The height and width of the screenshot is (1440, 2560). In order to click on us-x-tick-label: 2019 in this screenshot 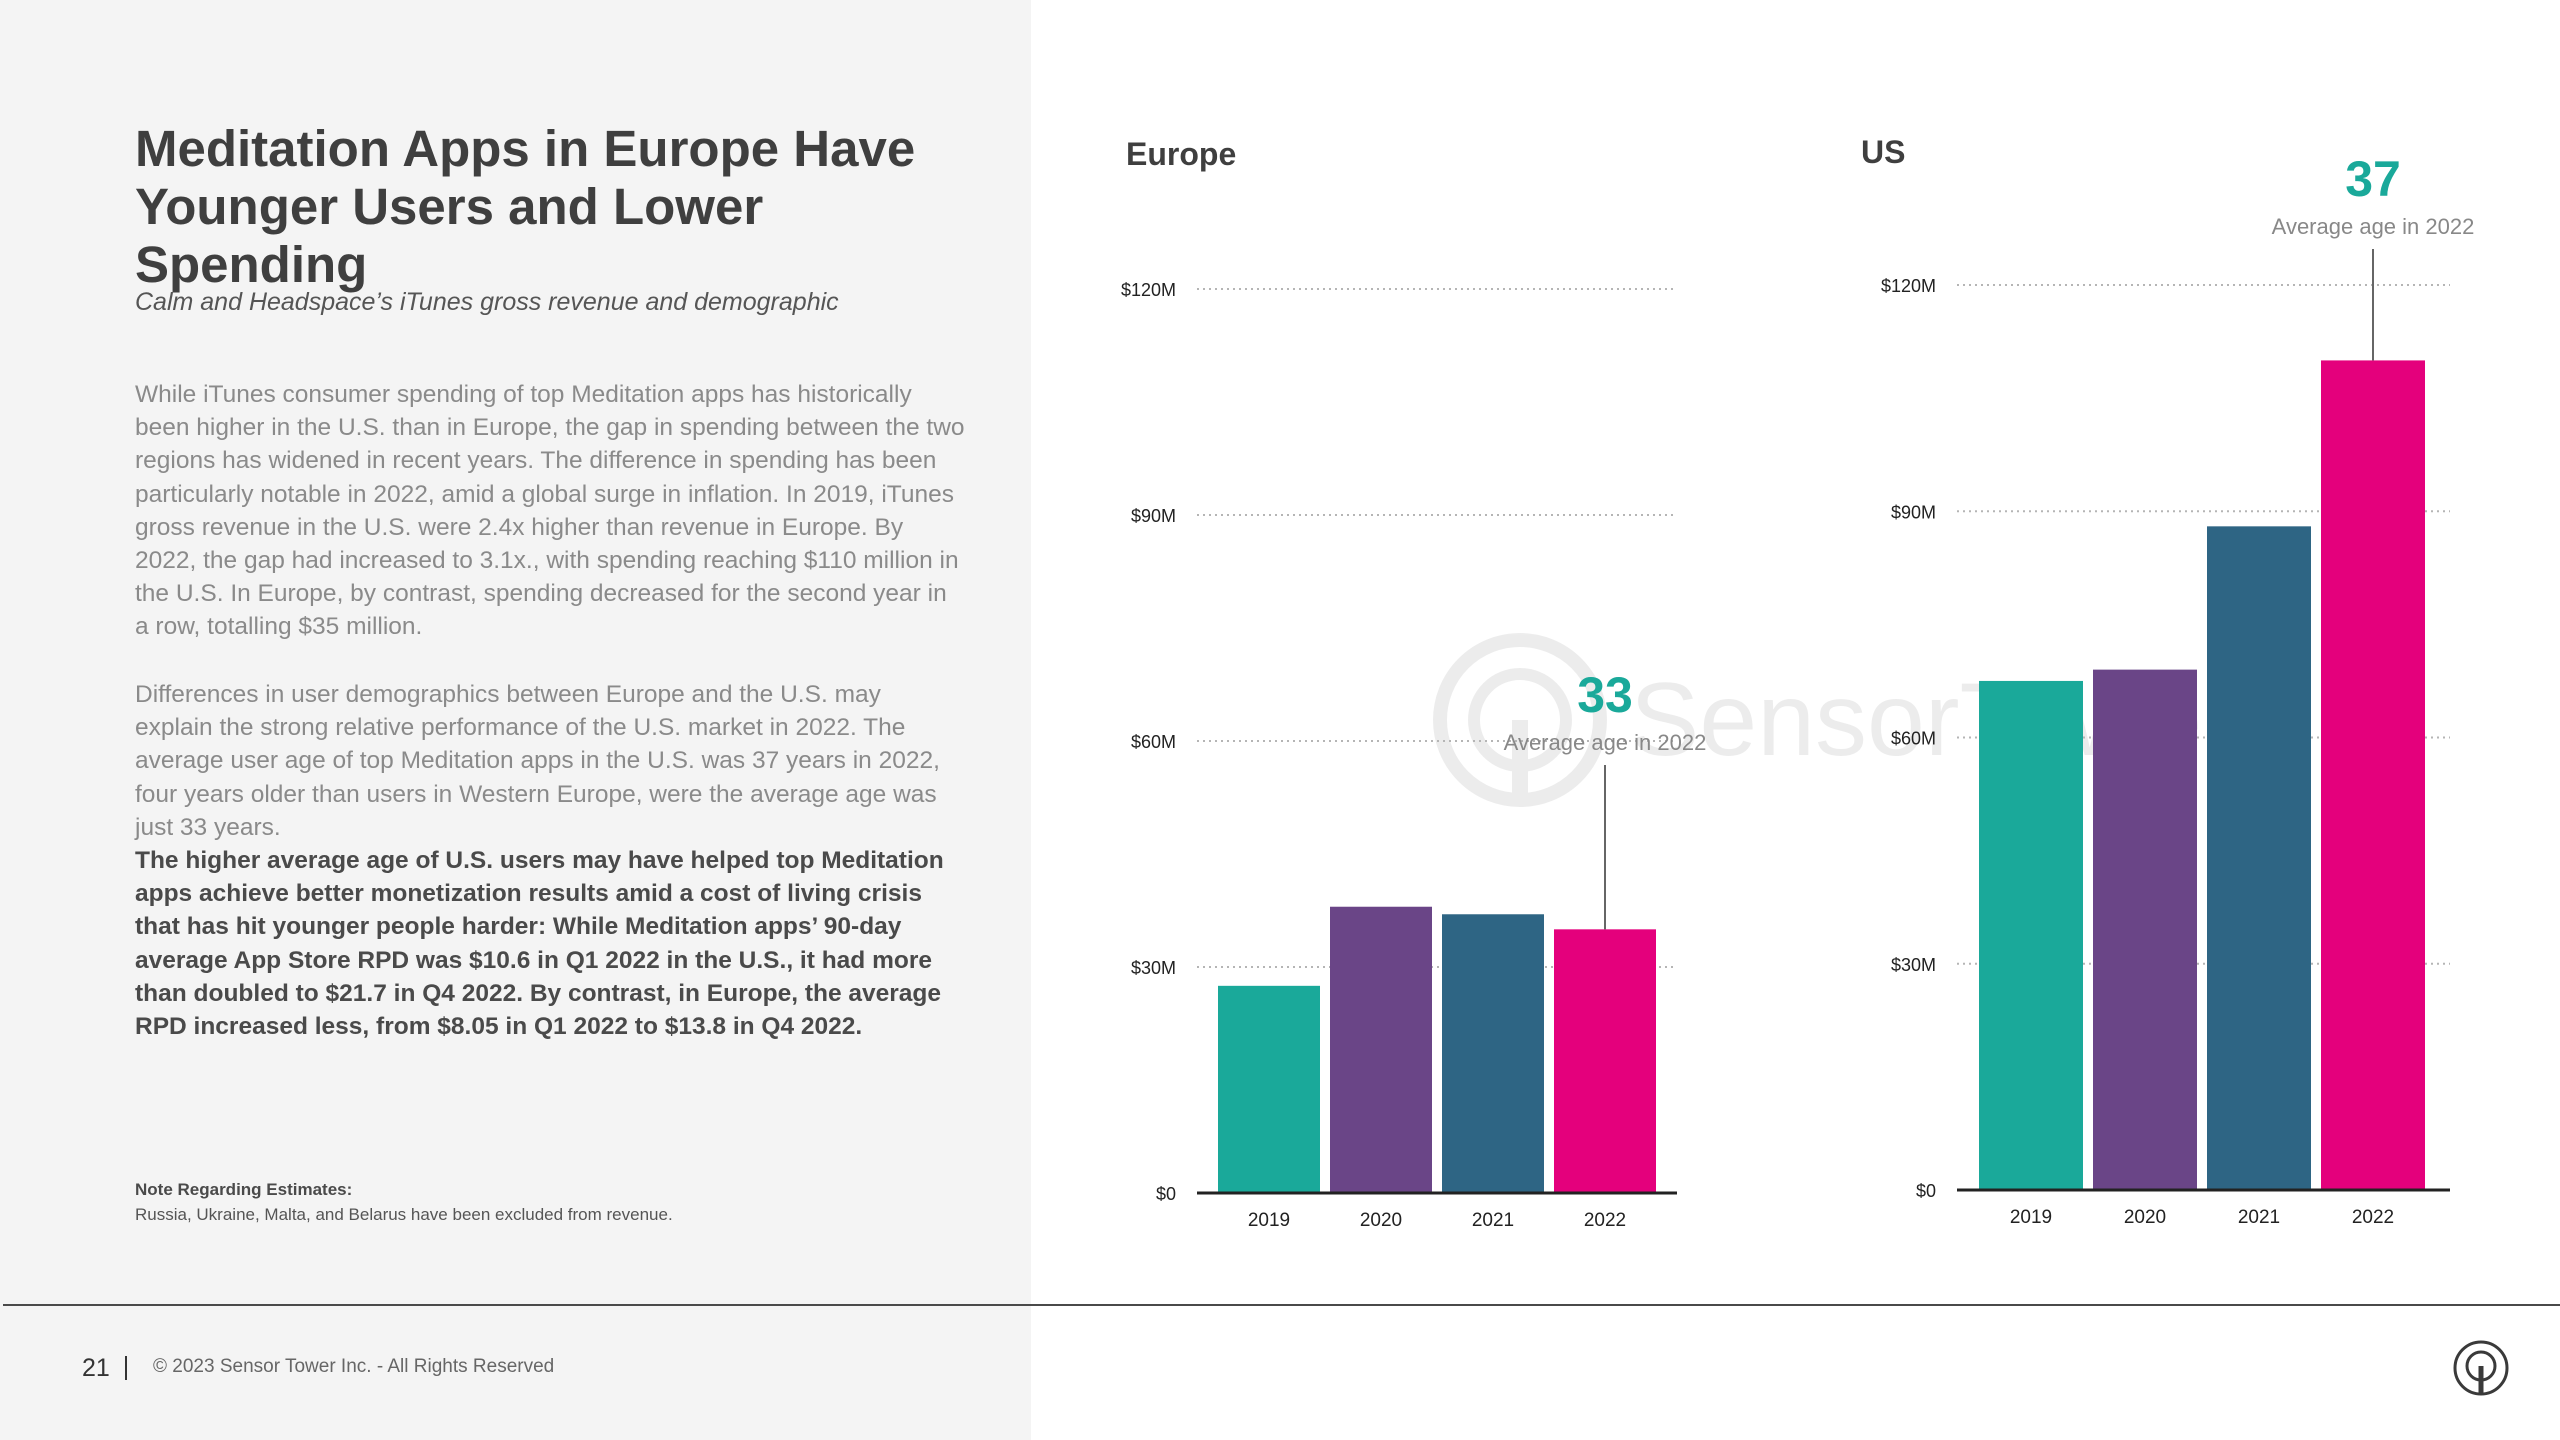, I will do `click(2031, 1217)`.